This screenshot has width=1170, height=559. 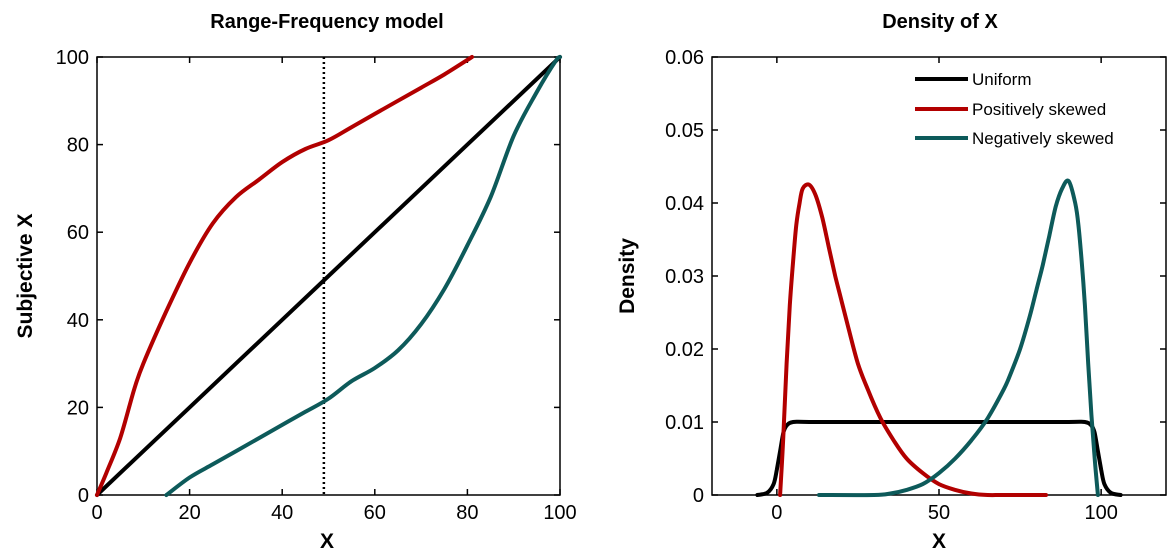 I want to click on right-series-negative, so click(x=958, y=338).